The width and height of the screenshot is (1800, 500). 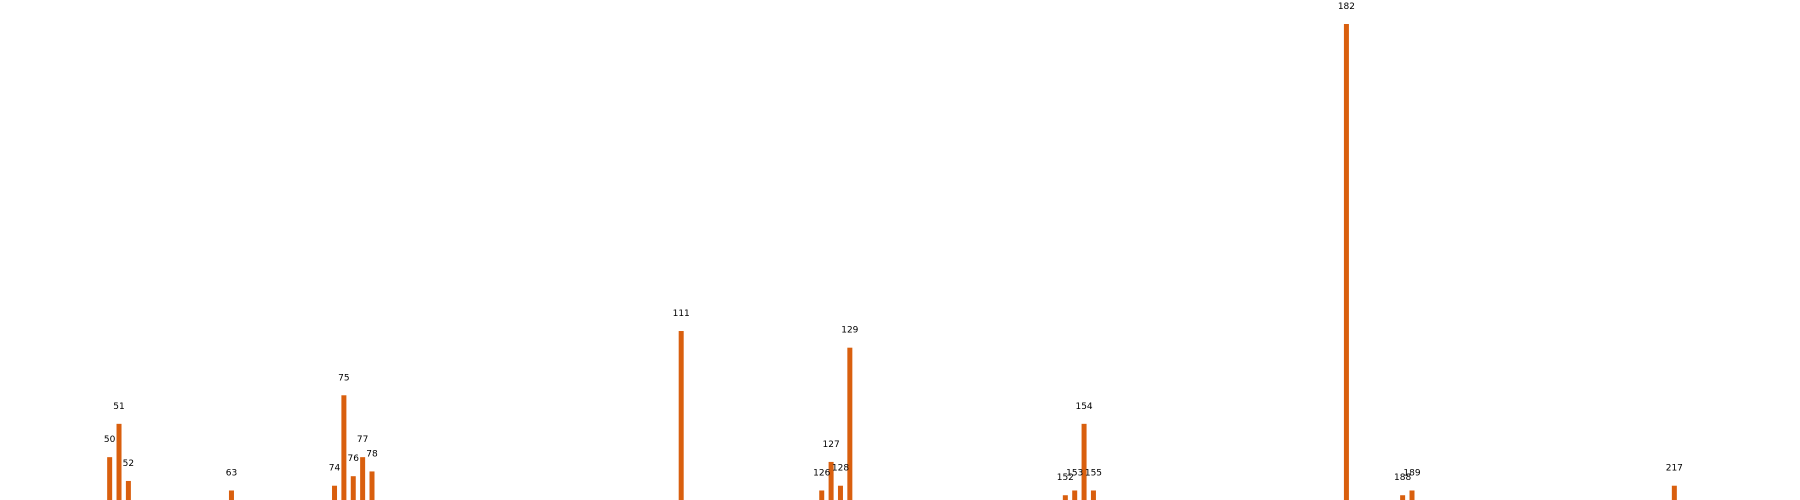 What do you see at coordinates (354, 459) in the screenshot?
I see `bar-label-76: 76` at bounding box center [354, 459].